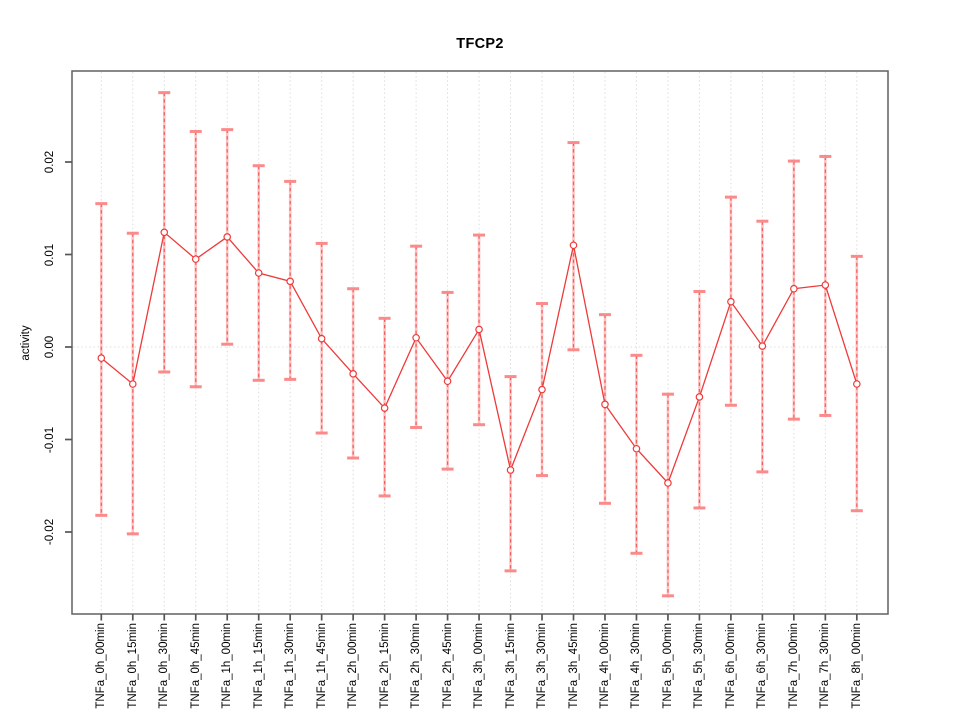  Describe the element at coordinates (50, 162) in the screenshot. I see `y-tick-label: 0.02` at that location.